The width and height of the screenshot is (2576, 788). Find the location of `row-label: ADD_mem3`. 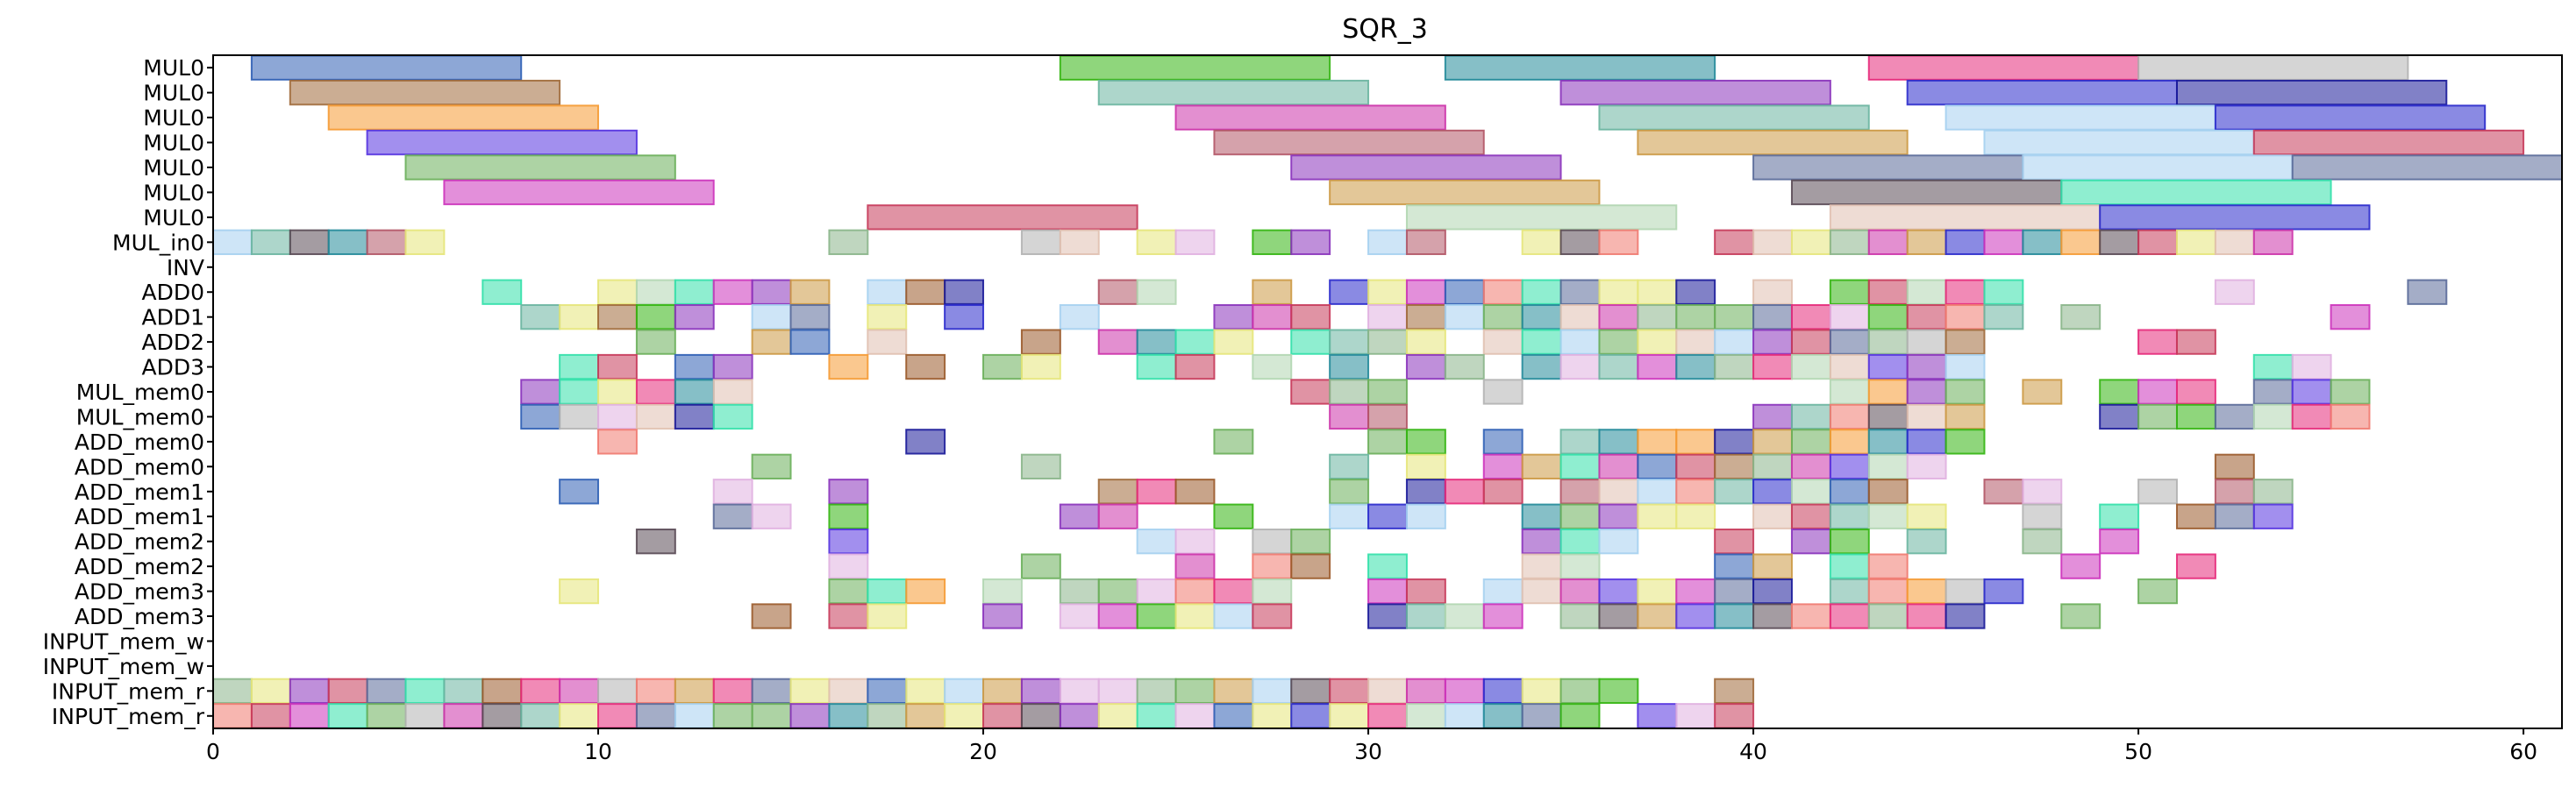

row-label: ADD_mem3 is located at coordinates (140, 616).